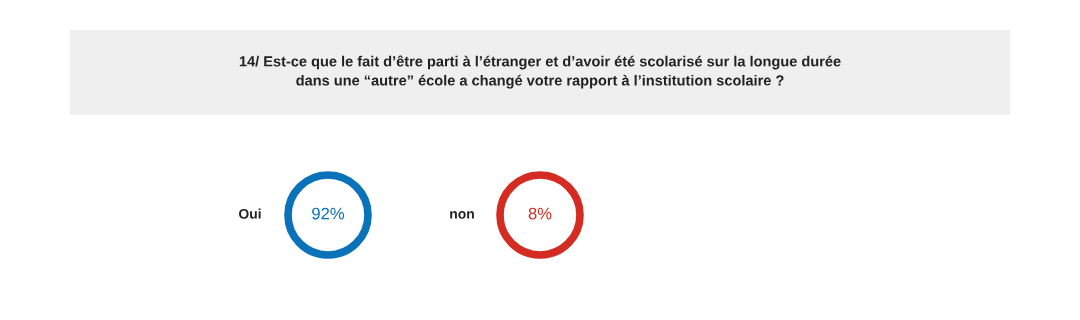  Describe the element at coordinates (462, 215) in the screenshot. I see `category-label: non` at that location.